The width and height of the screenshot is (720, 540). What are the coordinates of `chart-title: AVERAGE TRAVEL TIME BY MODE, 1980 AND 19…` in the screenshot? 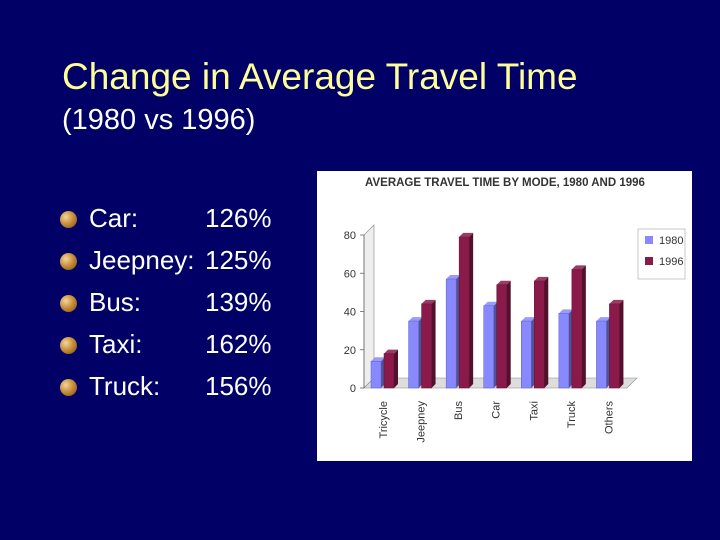 It's located at (505, 183).